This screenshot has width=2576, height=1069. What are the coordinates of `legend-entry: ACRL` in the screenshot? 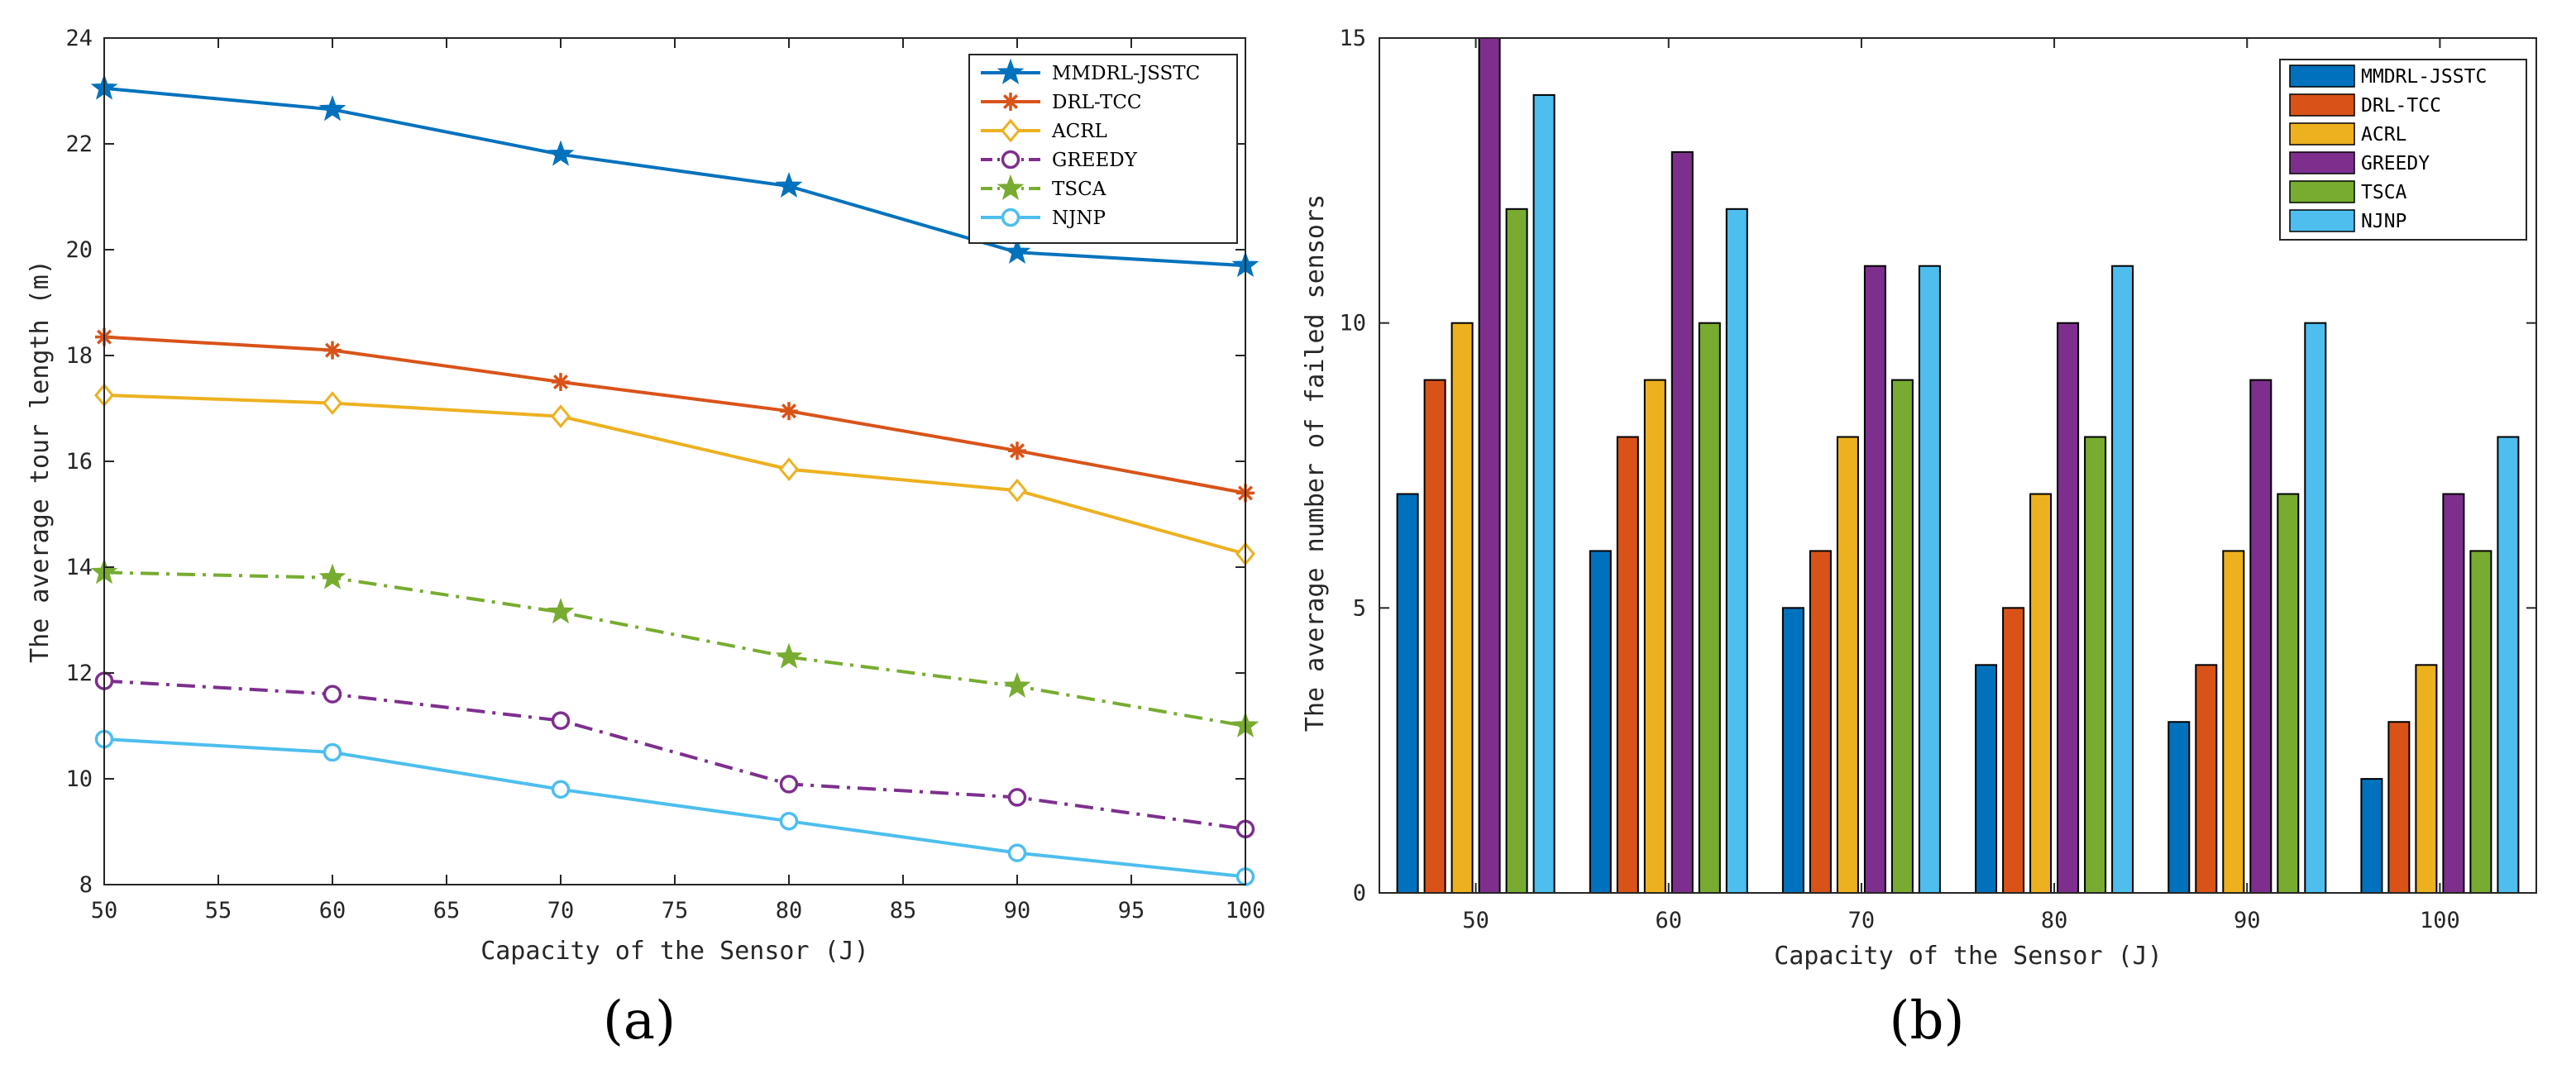 It's located at (2347, 134).